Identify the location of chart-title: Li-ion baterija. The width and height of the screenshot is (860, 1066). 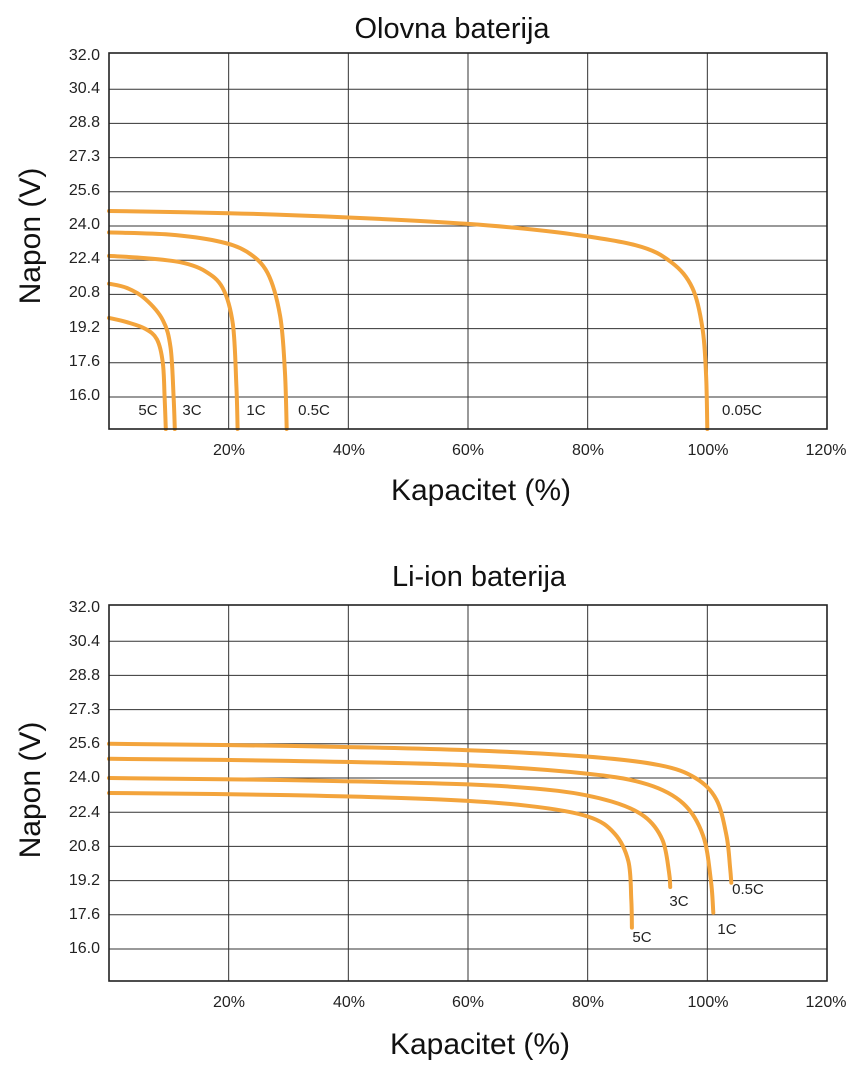
(479, 577).